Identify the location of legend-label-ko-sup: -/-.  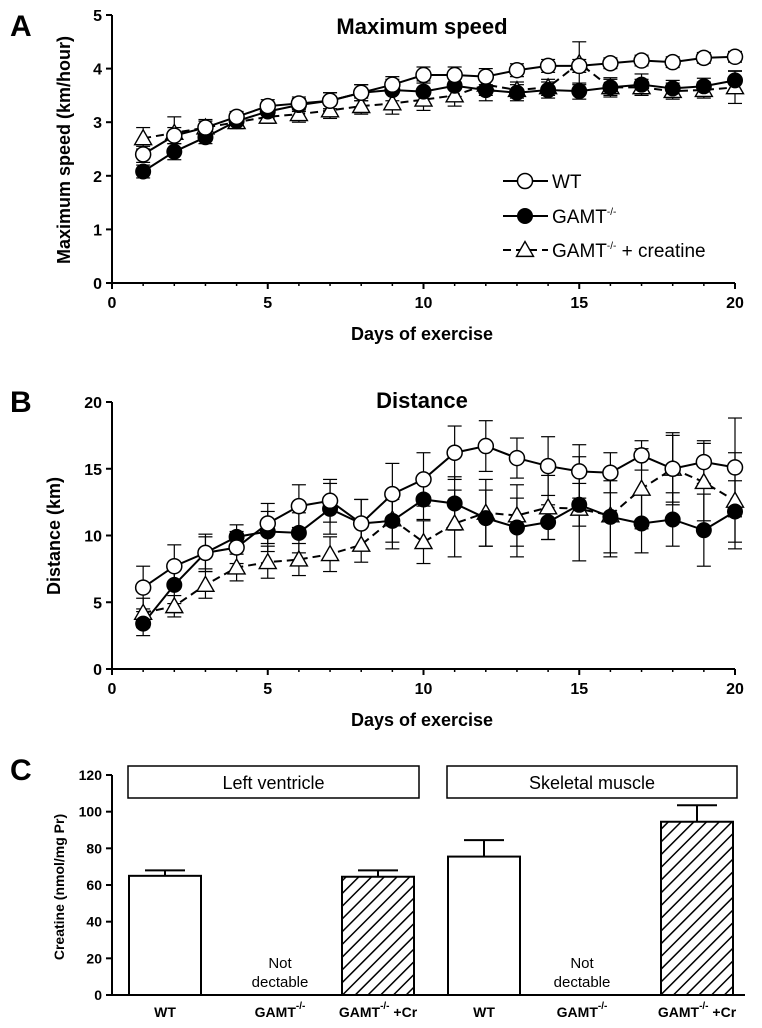
(611, 212).